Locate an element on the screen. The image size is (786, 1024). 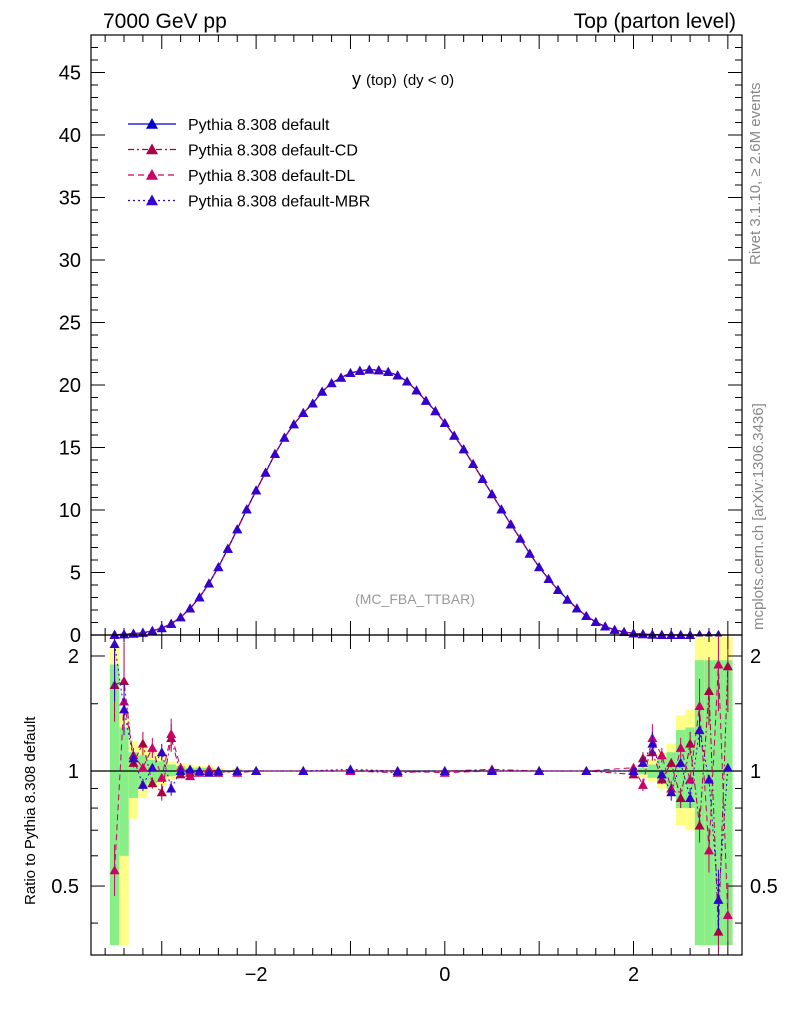
observable-cond: (dy < 0) is located at coordinates (428, 80).